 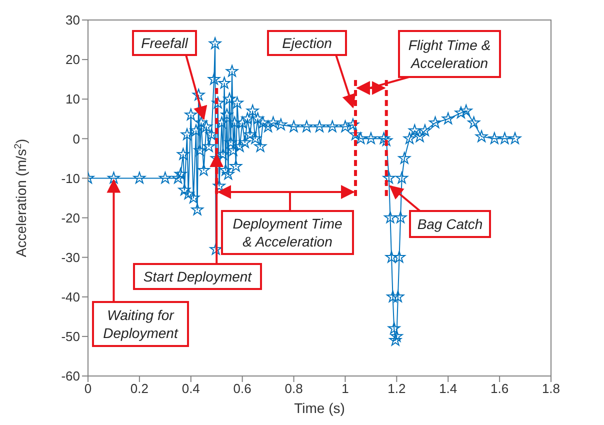 I want to click on x-tick-label: 0.8, so click(x=293, y=388).